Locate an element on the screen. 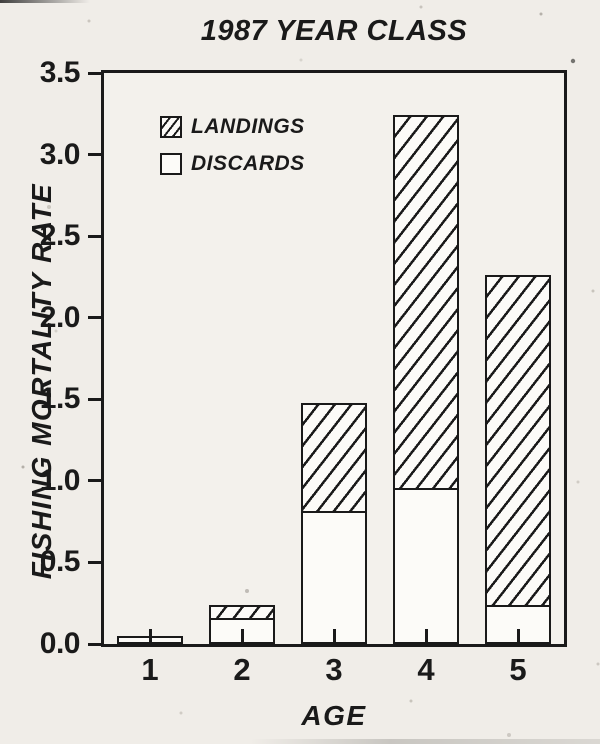 Image resolution: width=600 pixels, height=744 pixels. legend-label-landings: LANDINGS is located at coordinates (248, 126).